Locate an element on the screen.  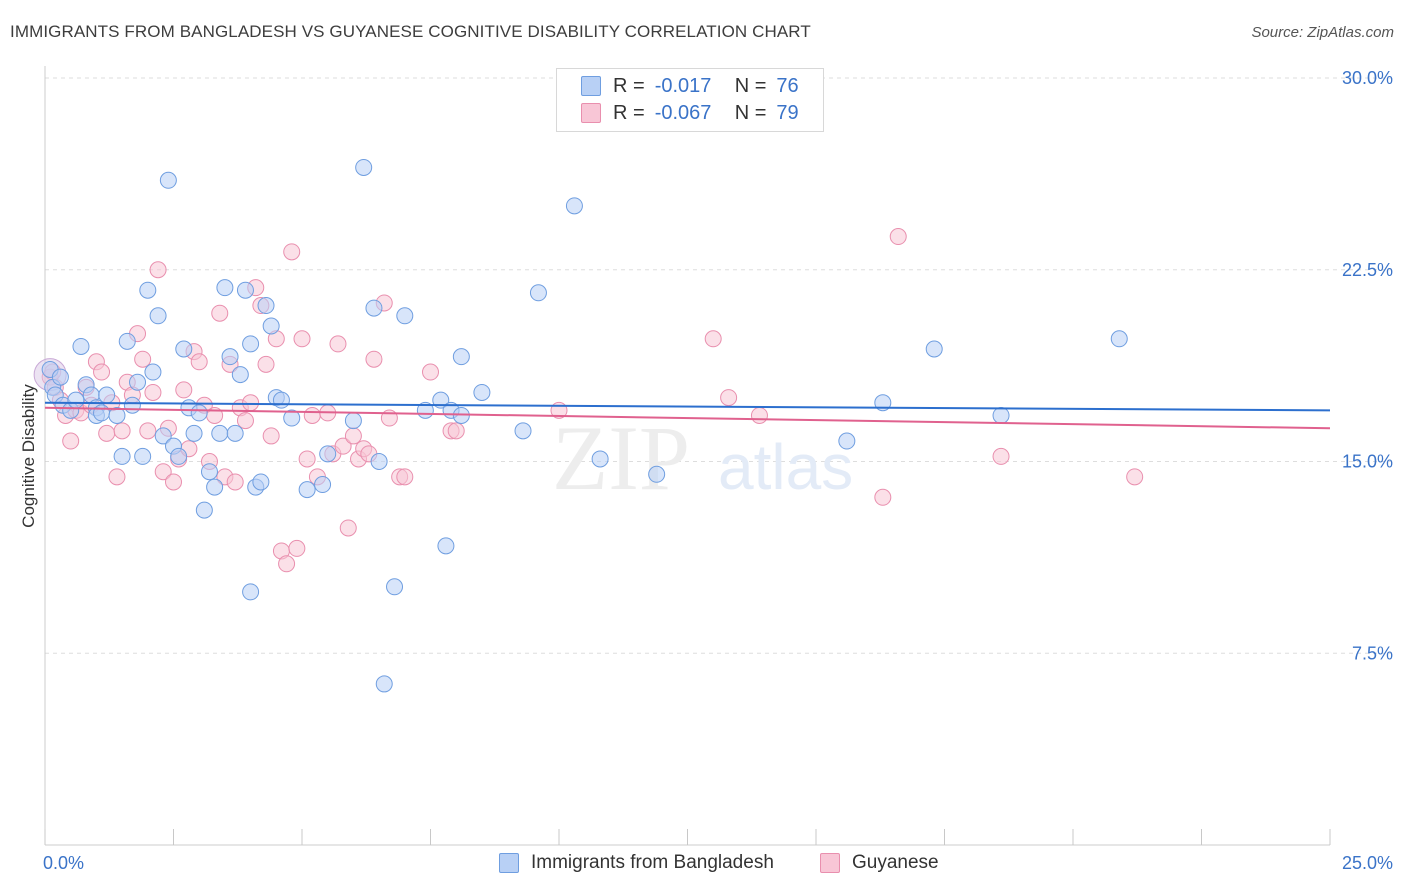
r-value: -0.067 is located at coordinates (683, 112).